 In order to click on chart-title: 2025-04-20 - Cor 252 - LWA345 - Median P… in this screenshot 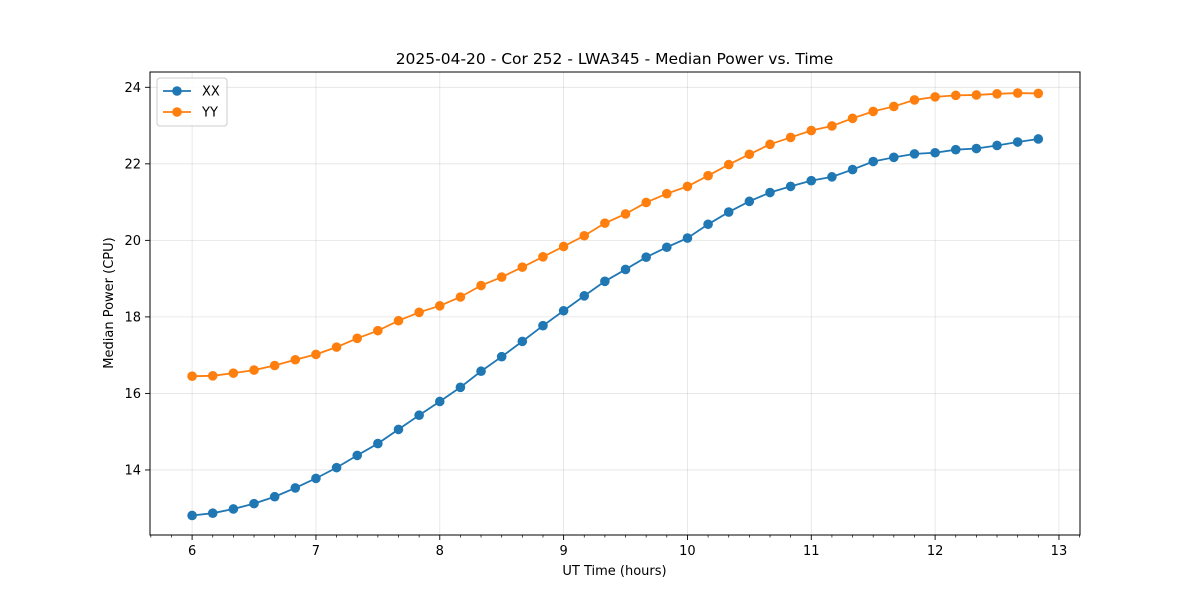, I will do `click(615, 59)`.